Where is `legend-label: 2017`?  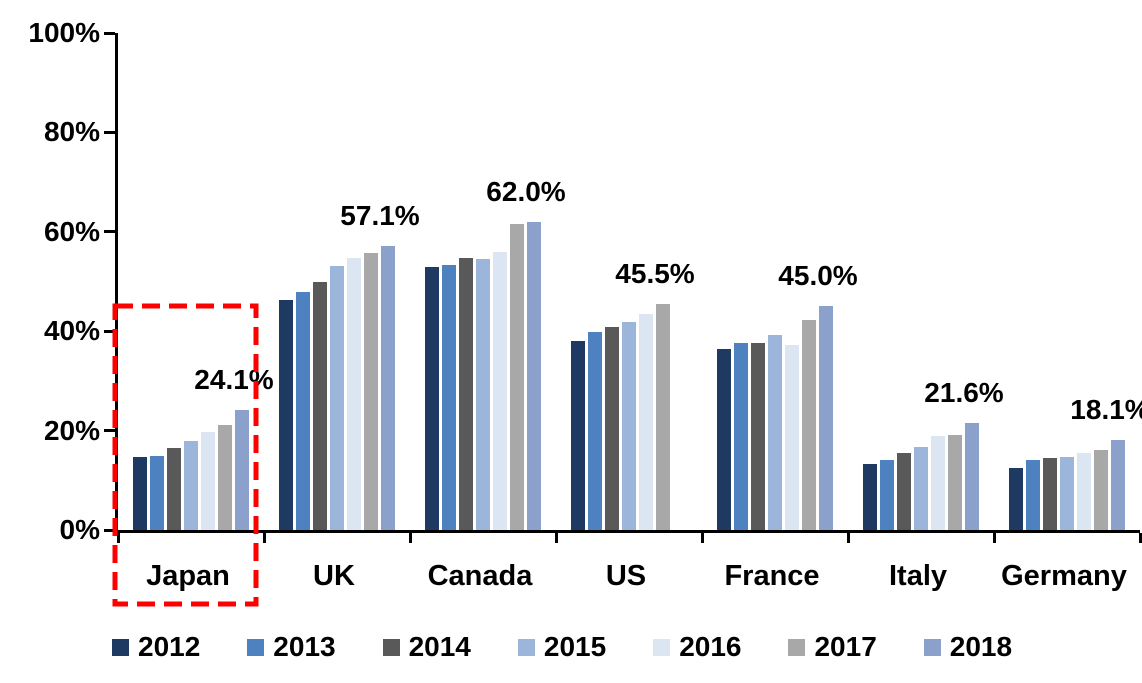 legend-label: 2017 is located at coordinates (845, 646).